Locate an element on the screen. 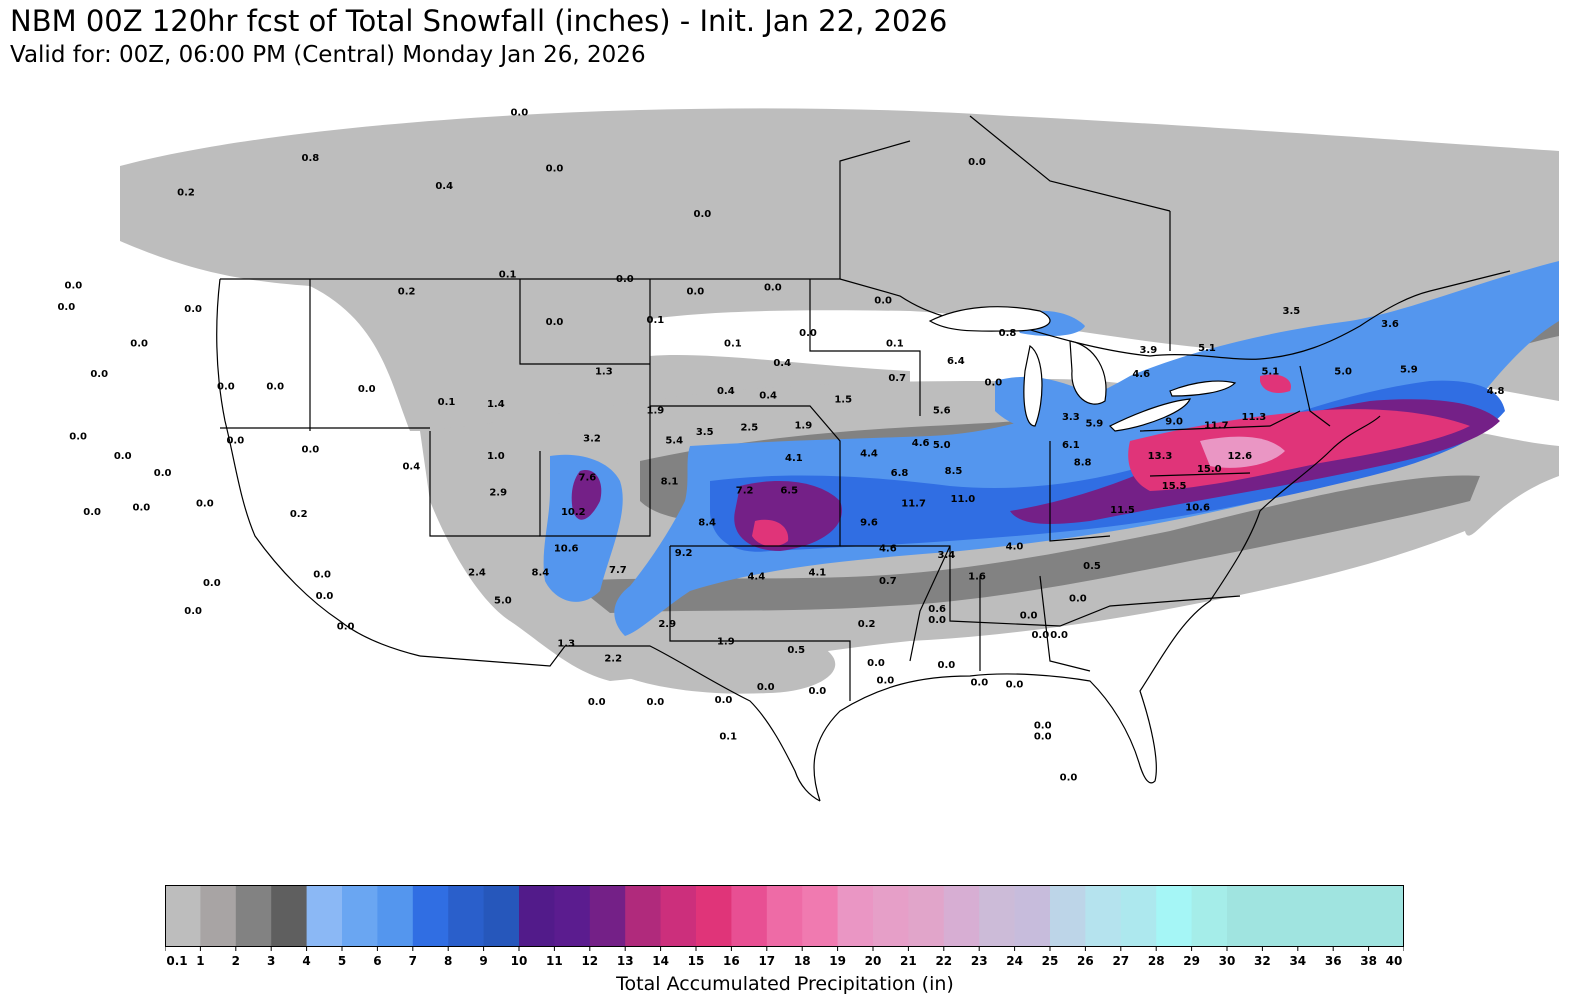  map-value-label: 5.0 is located at coordinates (1343, 372).